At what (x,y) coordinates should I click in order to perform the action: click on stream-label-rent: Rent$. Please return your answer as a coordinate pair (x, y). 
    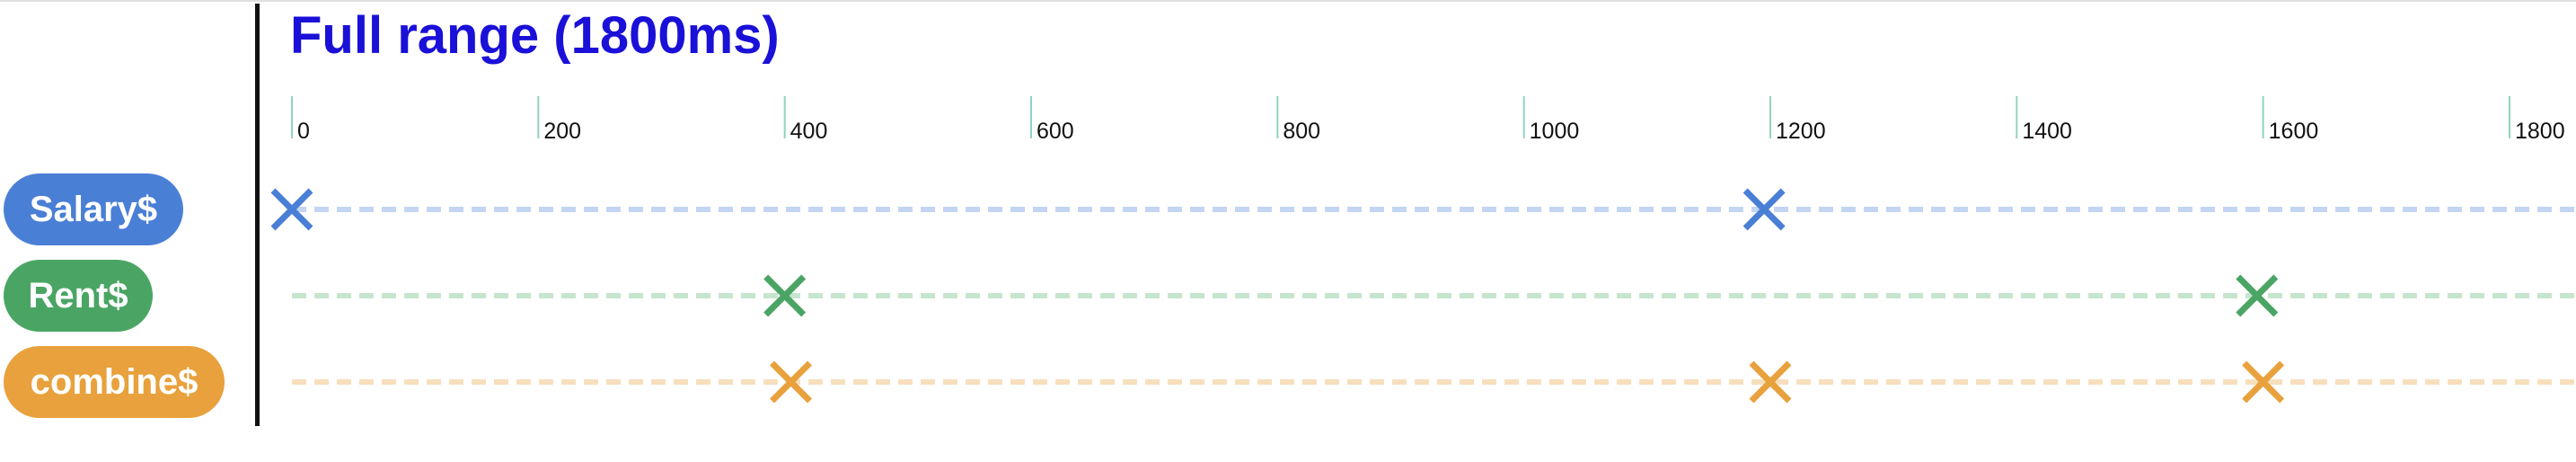
    Looking at the image, I should click on (78, 296).